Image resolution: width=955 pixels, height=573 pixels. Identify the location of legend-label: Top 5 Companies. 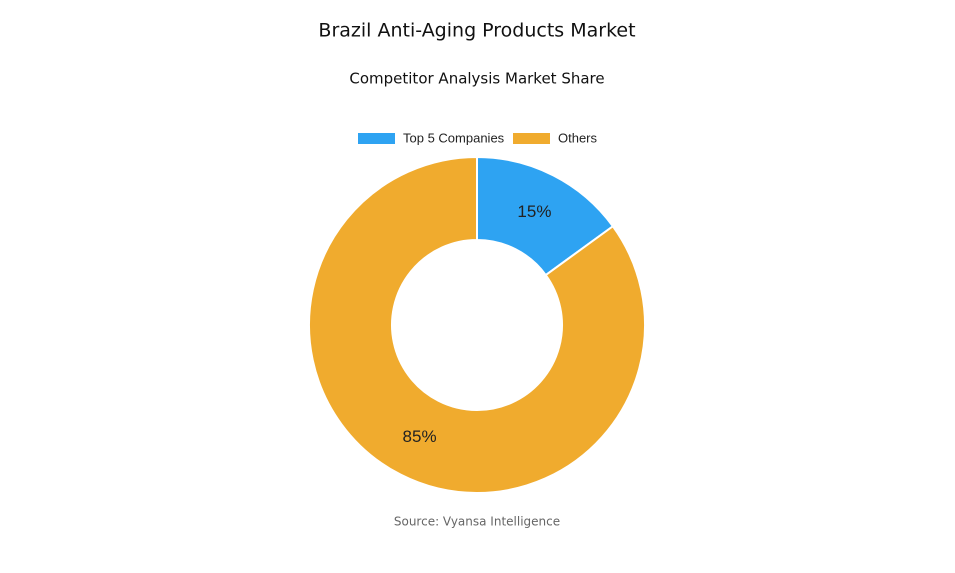
(454, 137).